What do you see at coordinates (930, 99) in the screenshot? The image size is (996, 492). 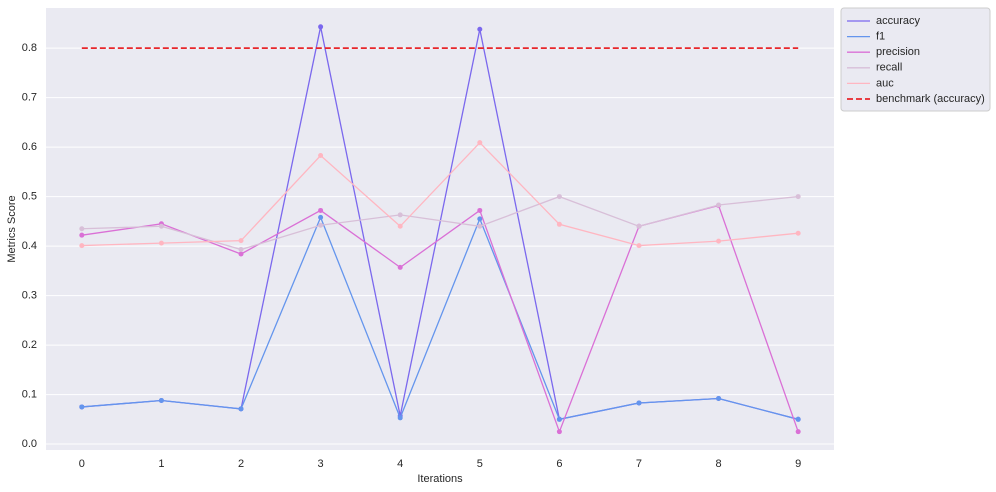 I see `legend-label: benchmark (accuracy)` at bounding box center [930, 99].